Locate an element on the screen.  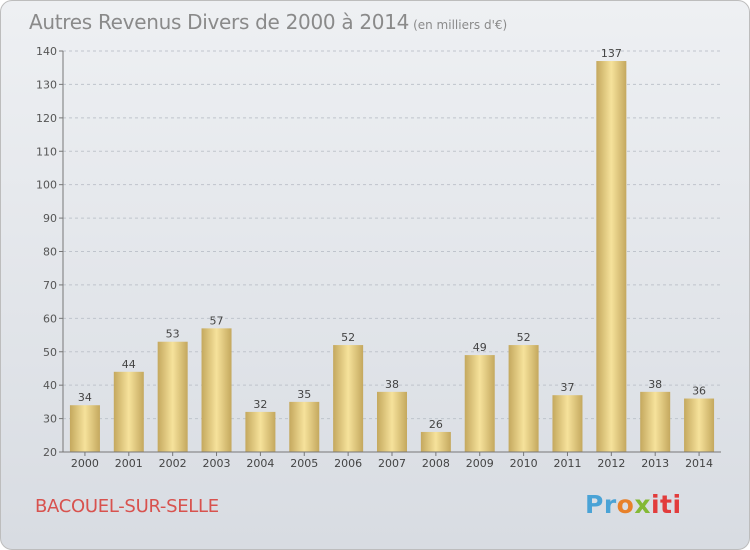
bar-2008 is located at coordinates (435, 441).